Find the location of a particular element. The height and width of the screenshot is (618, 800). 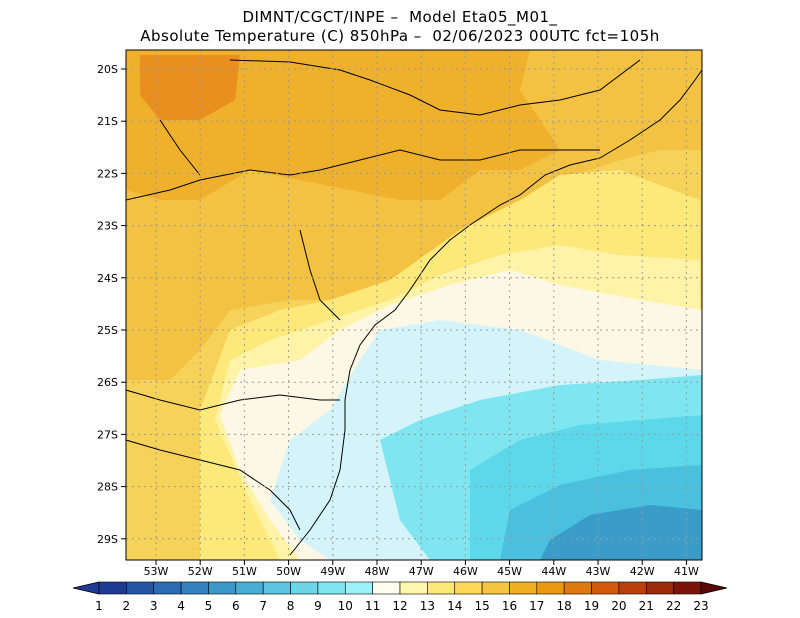

colorbar-label: 13 is located at coordinates (427, 606).